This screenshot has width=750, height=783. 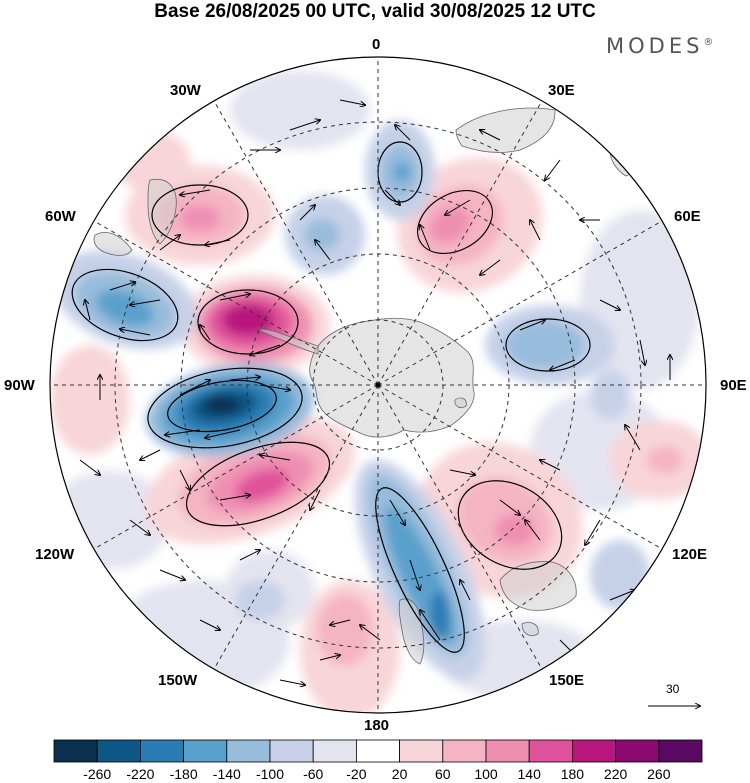 I want to click on colorbar-tick-label: 60, so click(x=443, y=774).